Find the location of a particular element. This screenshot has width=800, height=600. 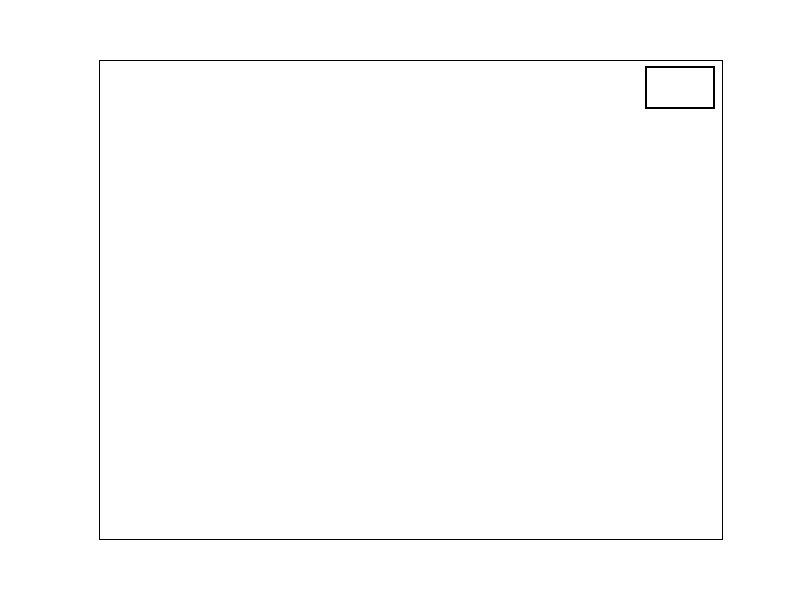

legend-item-tp is located at coordinates (680, 79).